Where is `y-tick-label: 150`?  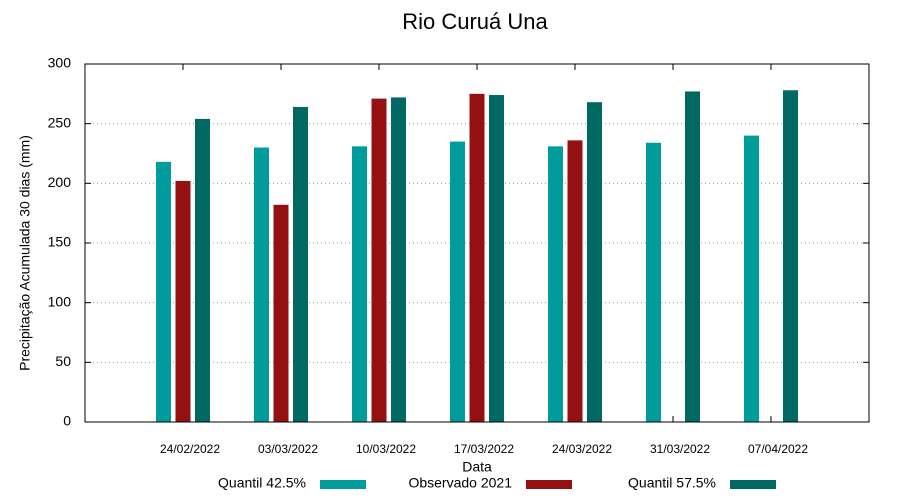
y-tick-label: 150 is located at coordinates (60, 242).